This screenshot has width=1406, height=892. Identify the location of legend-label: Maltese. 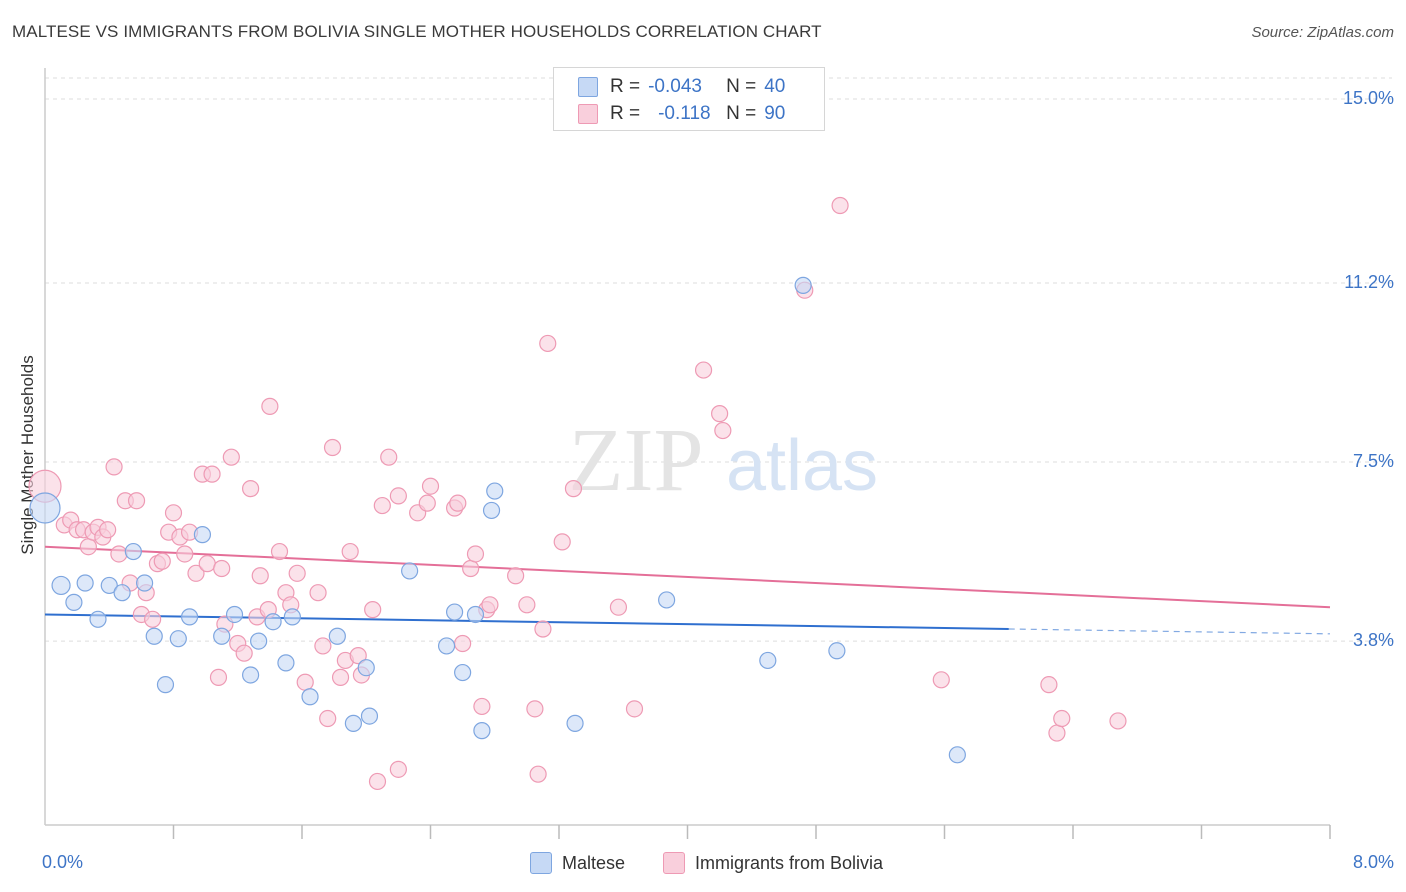
(594, 862).